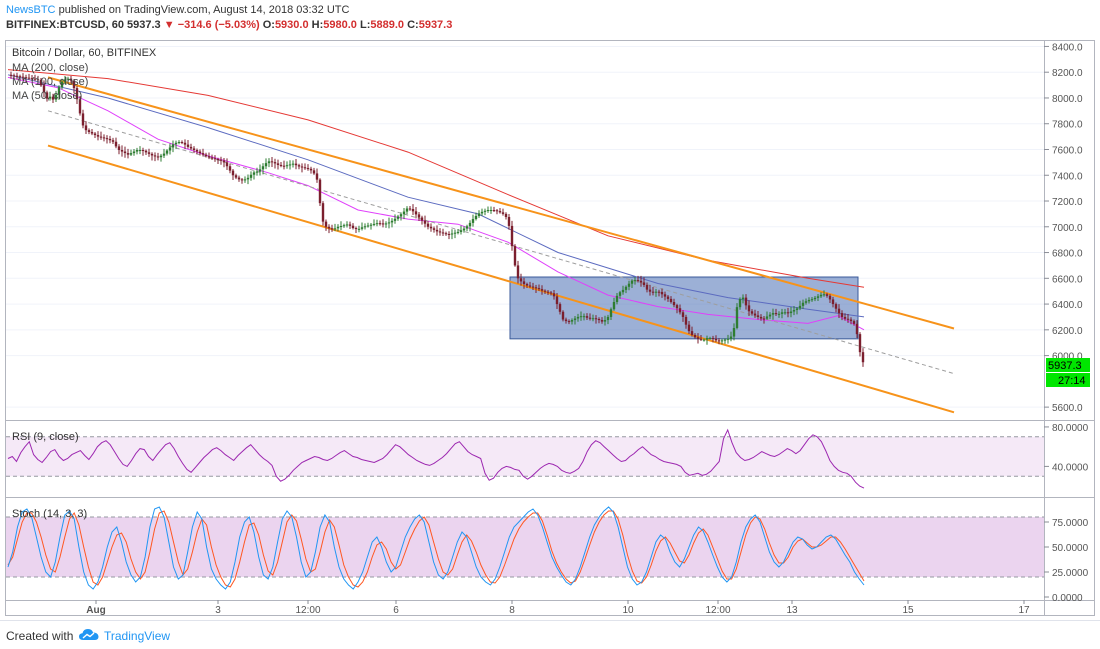  Describe the element at coordinates (628, 610) in the screenshot. I see `time-tick-label: 10` at that location.